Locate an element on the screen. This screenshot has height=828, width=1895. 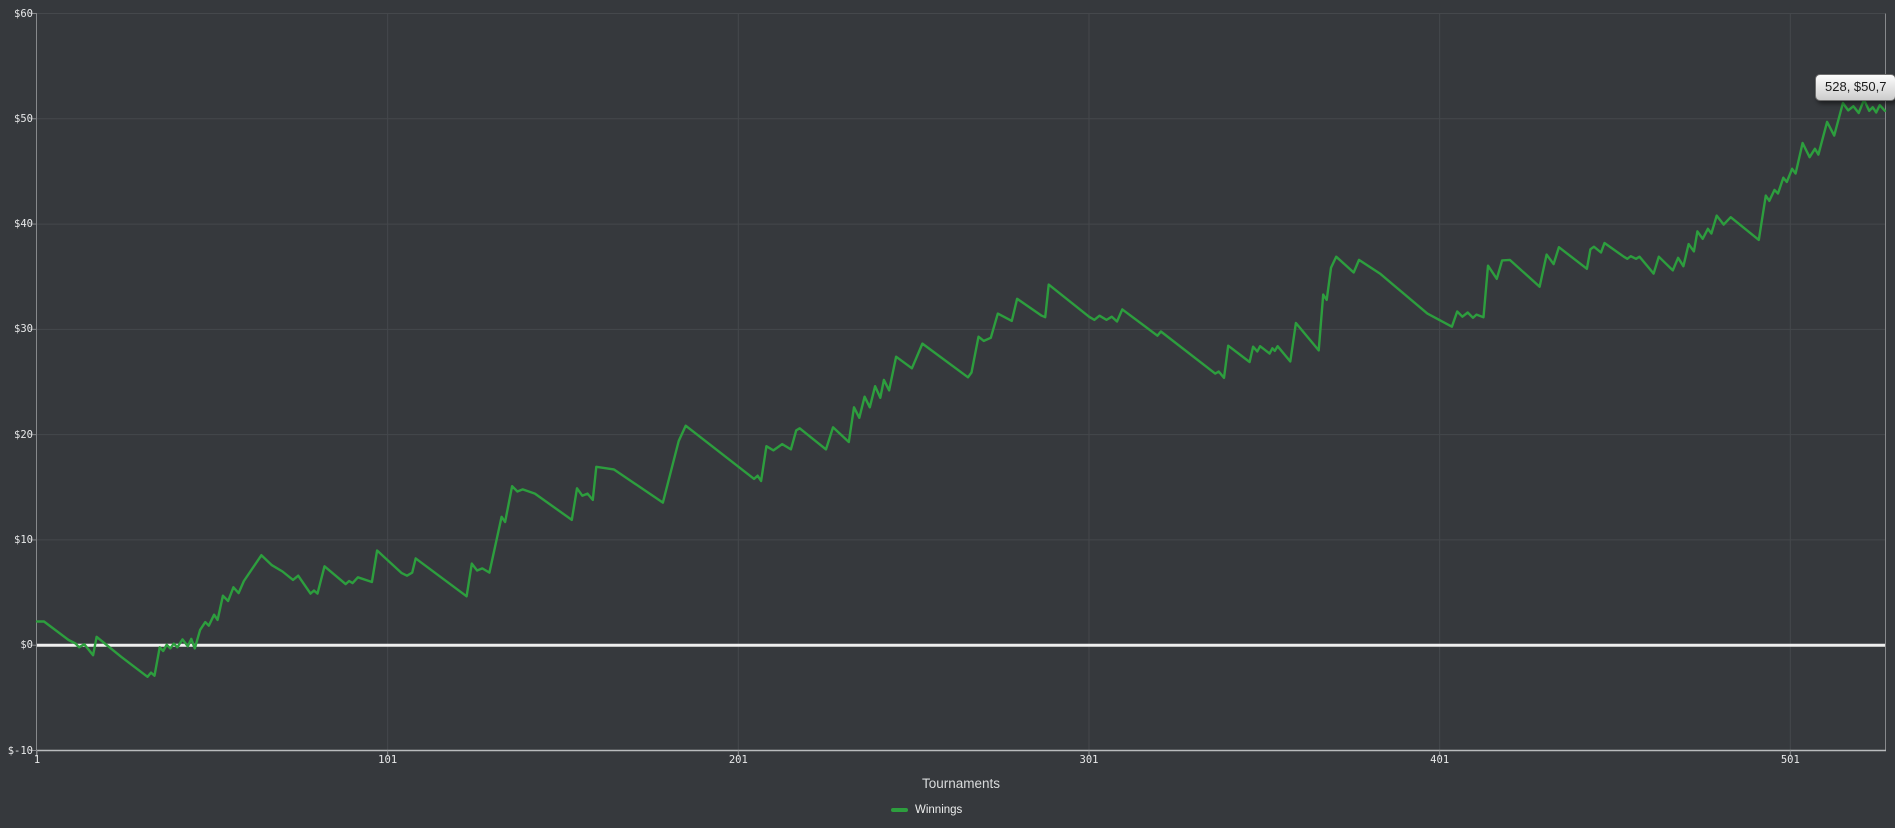
x-axis-title: Tournaments is located at coordinates (961, 783).